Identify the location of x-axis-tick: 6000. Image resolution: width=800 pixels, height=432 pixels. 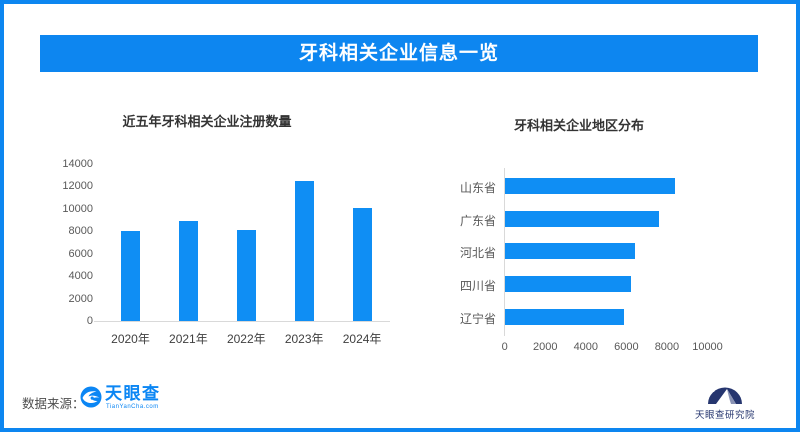
(626, 347).